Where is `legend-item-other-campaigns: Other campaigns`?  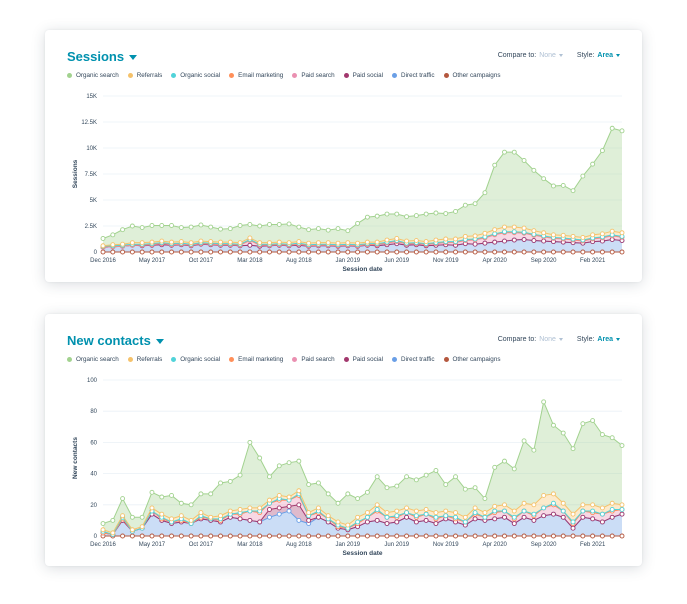 legend-item-other-campaigns: Other campaigns is located at coordinates (471, 359).